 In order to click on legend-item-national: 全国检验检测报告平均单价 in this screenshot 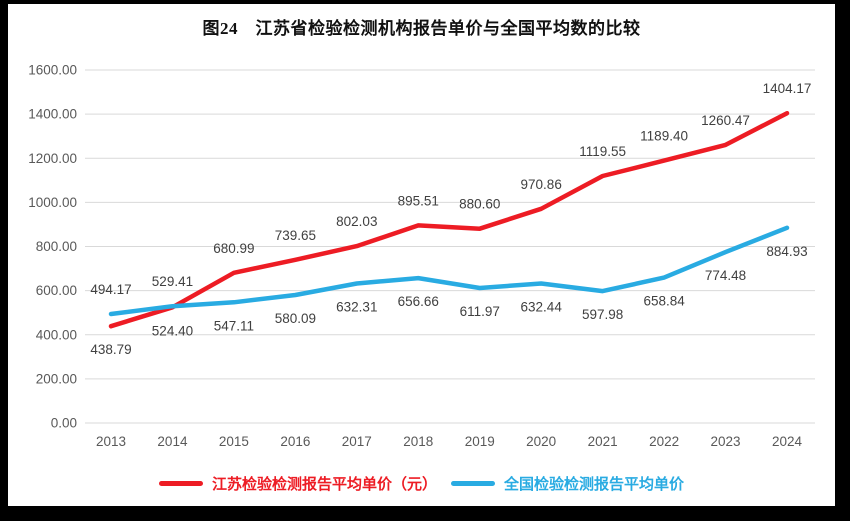, I will do `click(567, 483)`.